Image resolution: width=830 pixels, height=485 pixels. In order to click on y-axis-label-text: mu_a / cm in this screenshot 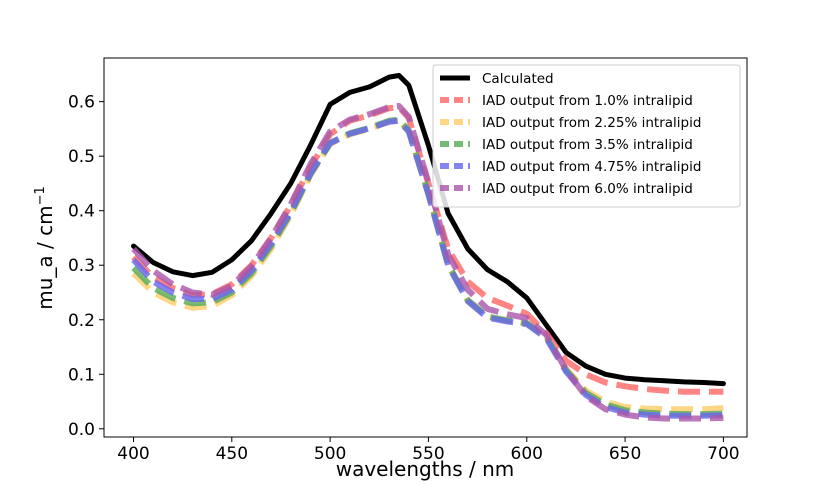, I will do `click(45, 257)`.